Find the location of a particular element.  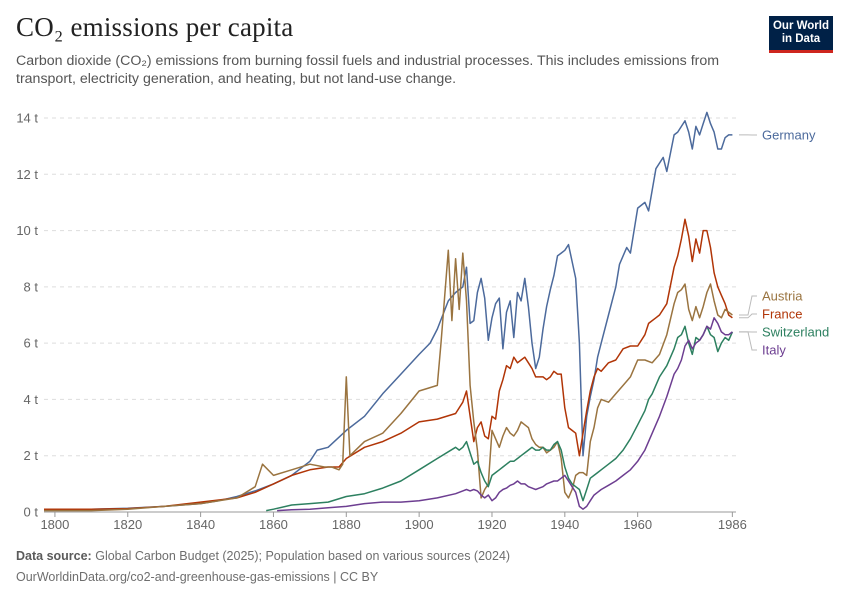

series-label-italy: Italy is located at coordinates (774, 350).